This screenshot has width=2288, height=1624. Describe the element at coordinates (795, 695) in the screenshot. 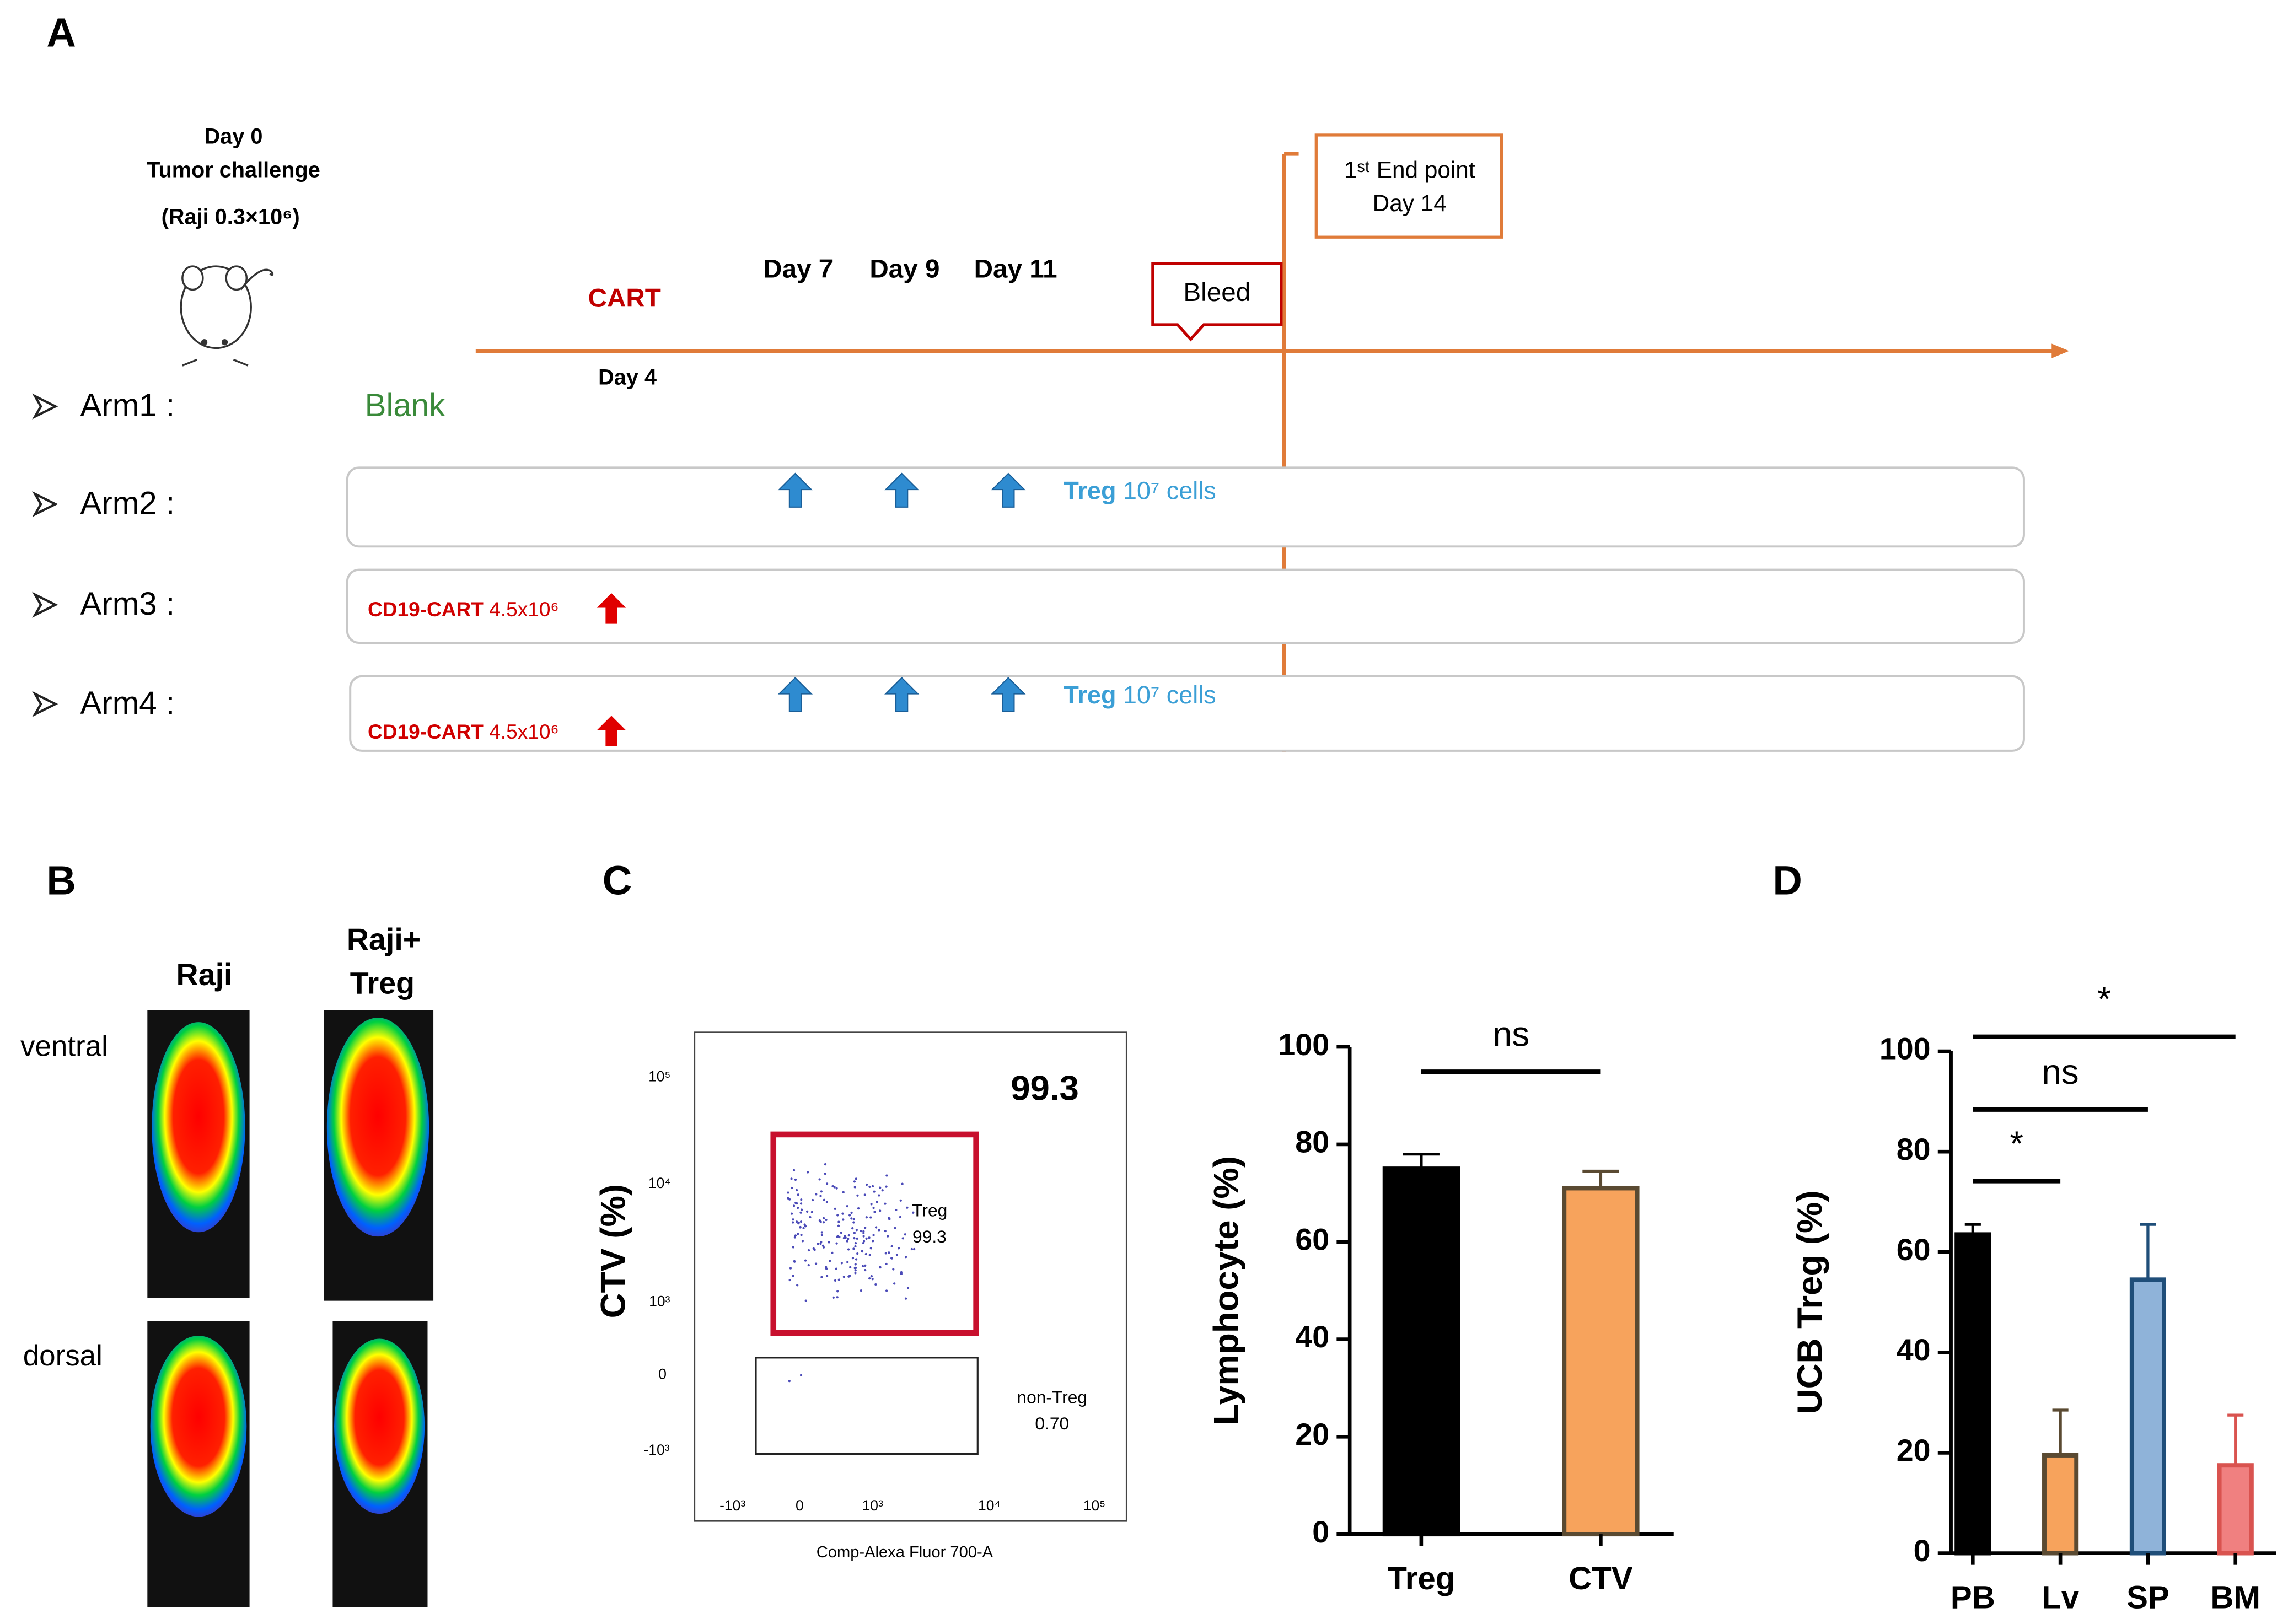

I see `treg-arrow` at that location.